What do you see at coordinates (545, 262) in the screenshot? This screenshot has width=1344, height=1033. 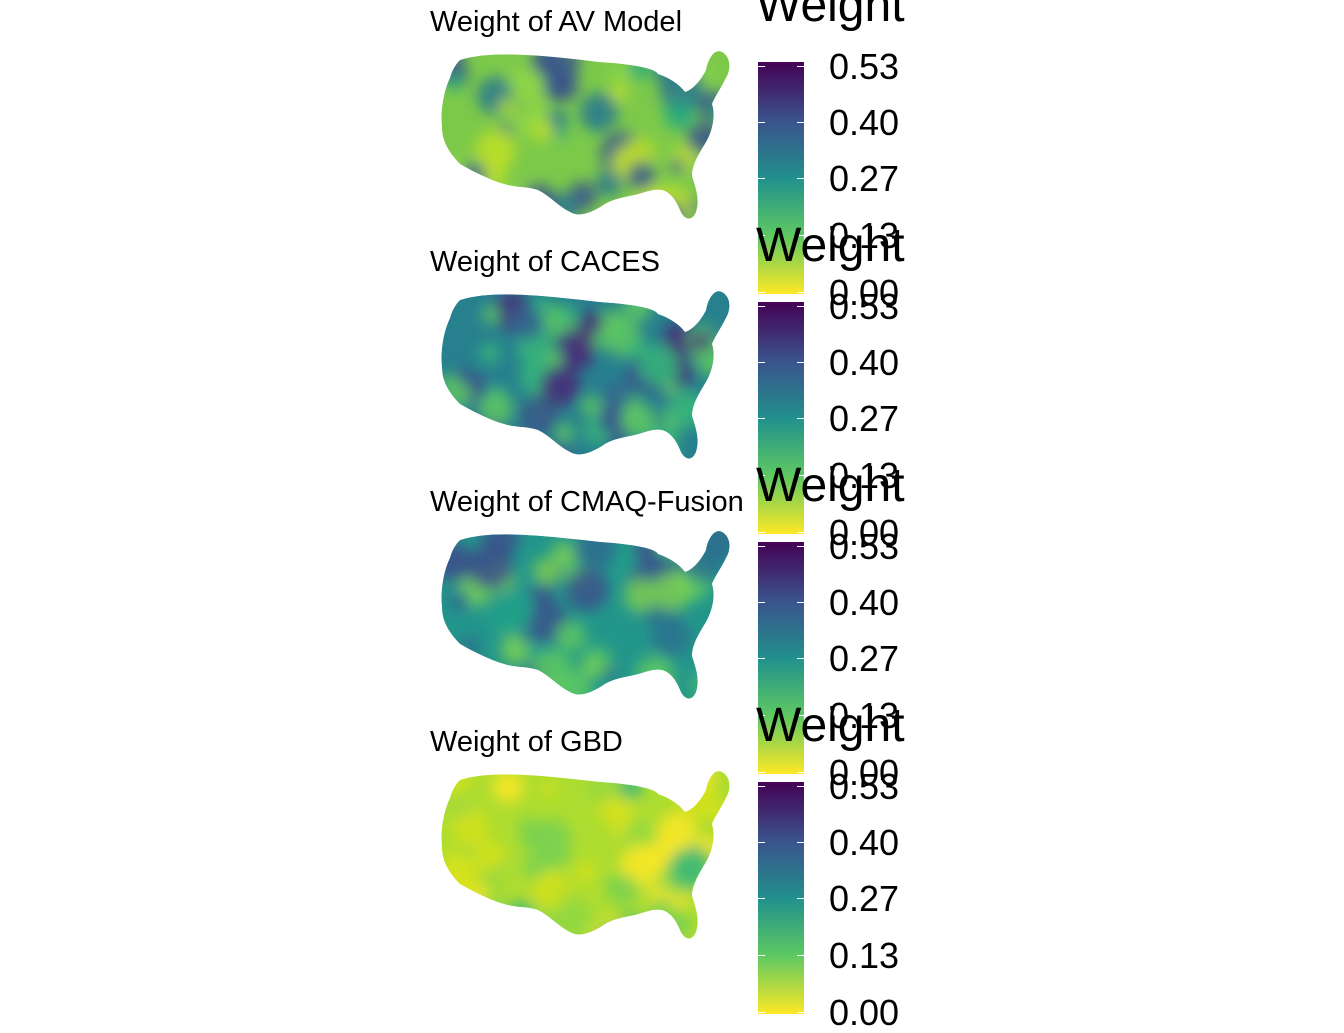 I see `panel-title: Weight of CACES` at bounding box center [545, 262].